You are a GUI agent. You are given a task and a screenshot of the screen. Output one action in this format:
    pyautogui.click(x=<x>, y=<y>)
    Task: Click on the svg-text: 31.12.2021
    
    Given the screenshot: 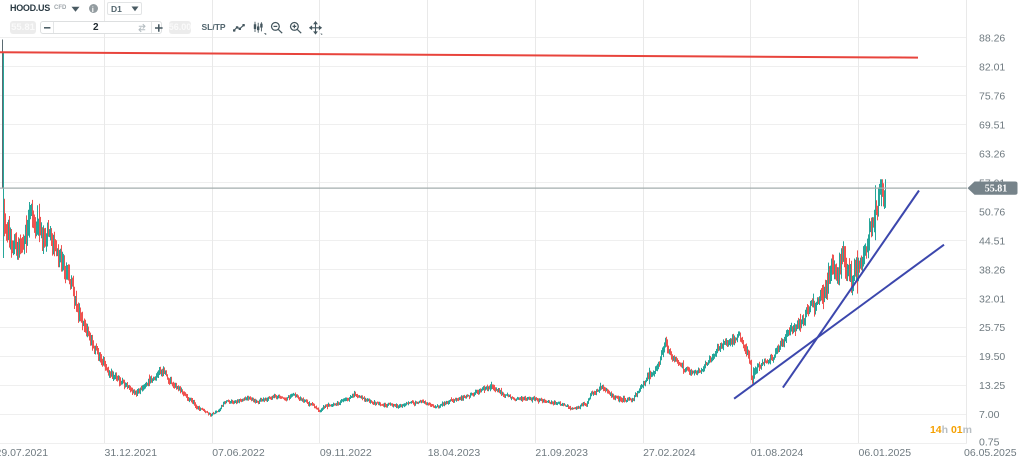 What is the action you would take?
    pyautogui.click(x=131, y=453)
    